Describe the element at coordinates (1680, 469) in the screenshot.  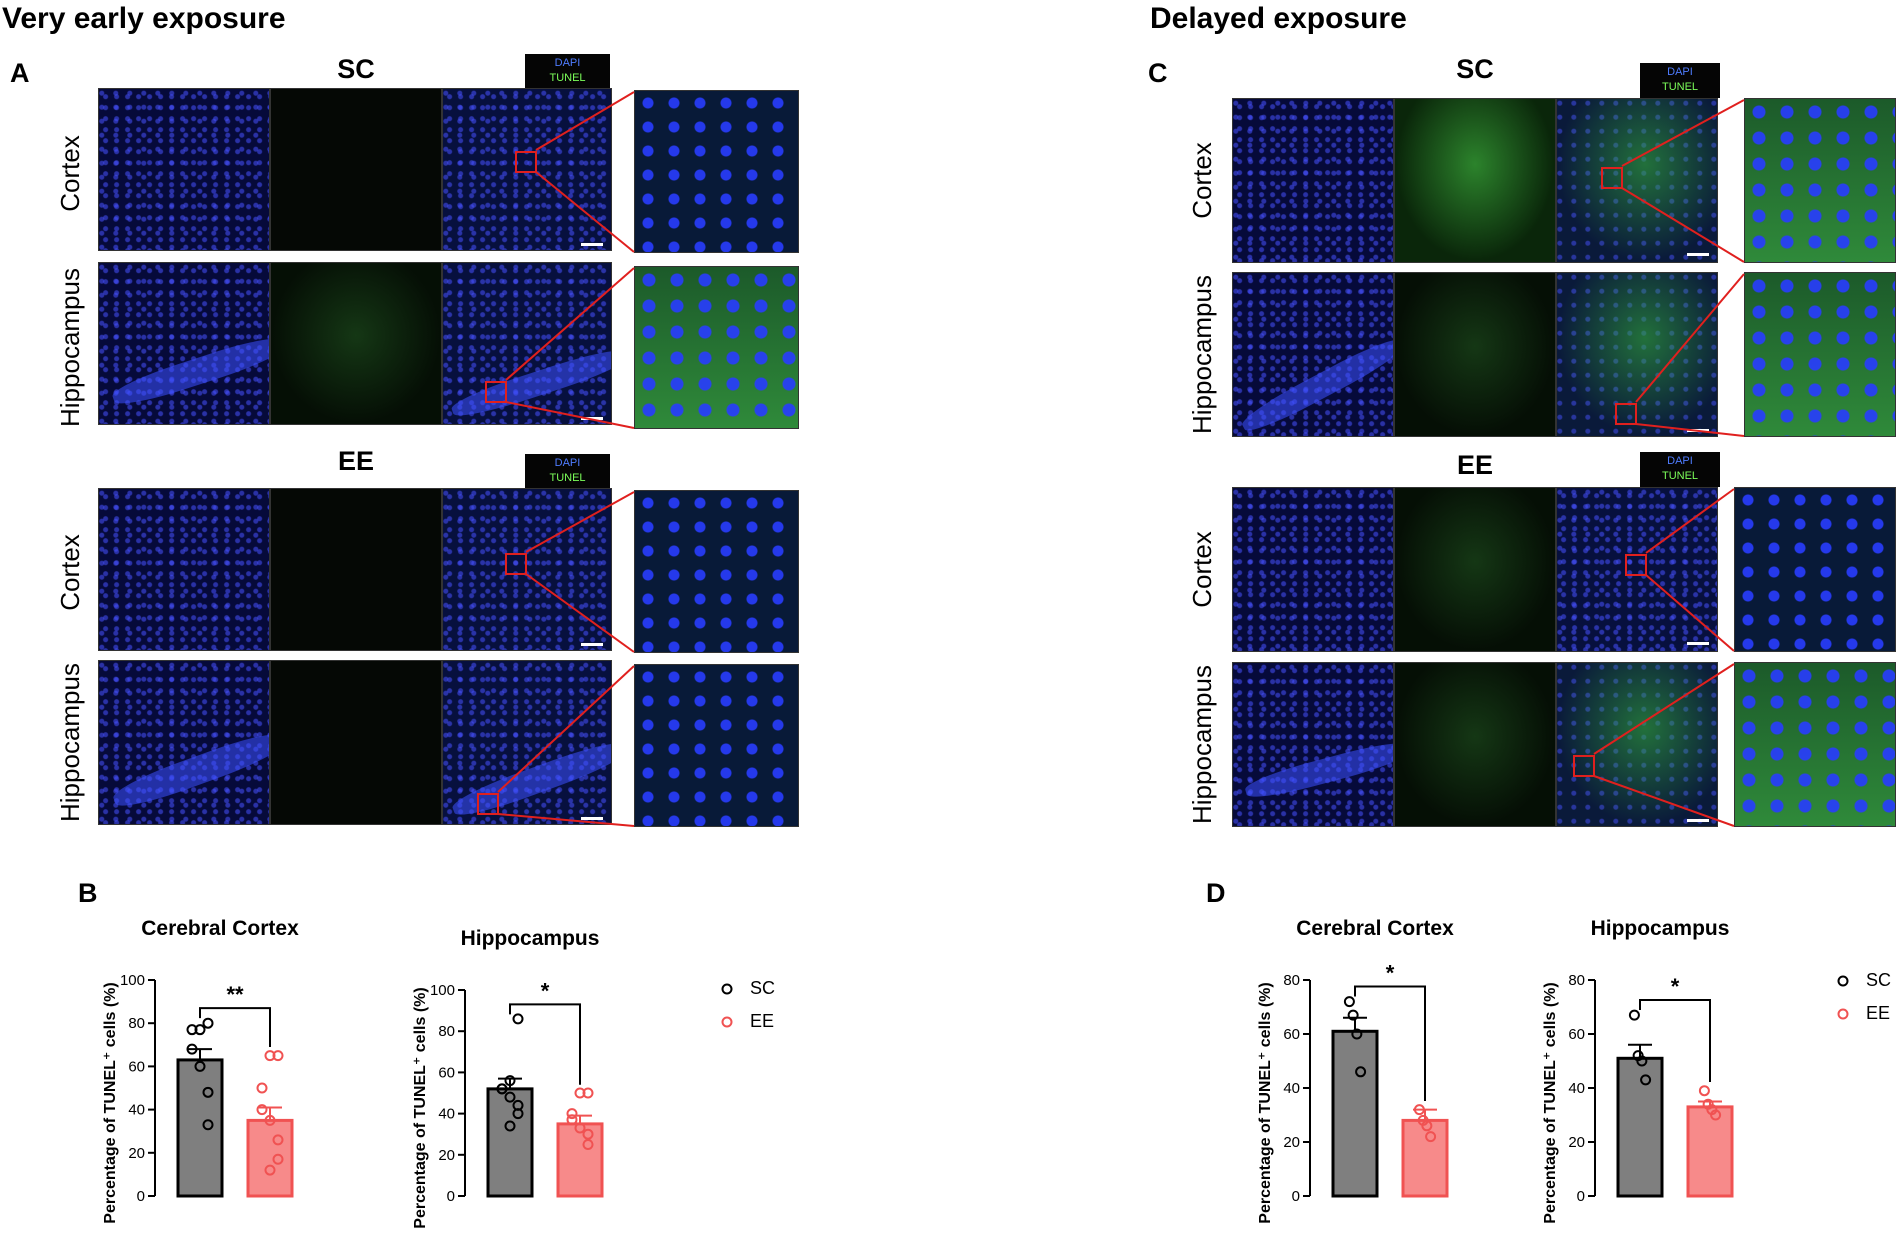
I see `channel-legend-c-ee: DAPI TUNEL` at that location.